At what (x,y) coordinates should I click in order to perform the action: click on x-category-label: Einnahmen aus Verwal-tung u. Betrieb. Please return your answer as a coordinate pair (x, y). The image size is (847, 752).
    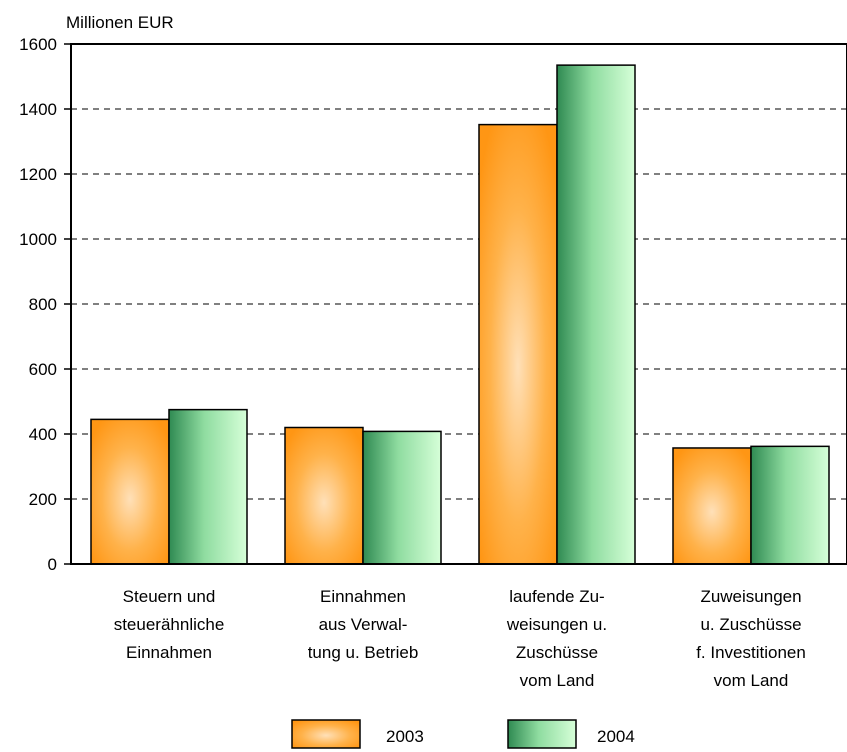
    Looking at the image, I should click on (363, 624).